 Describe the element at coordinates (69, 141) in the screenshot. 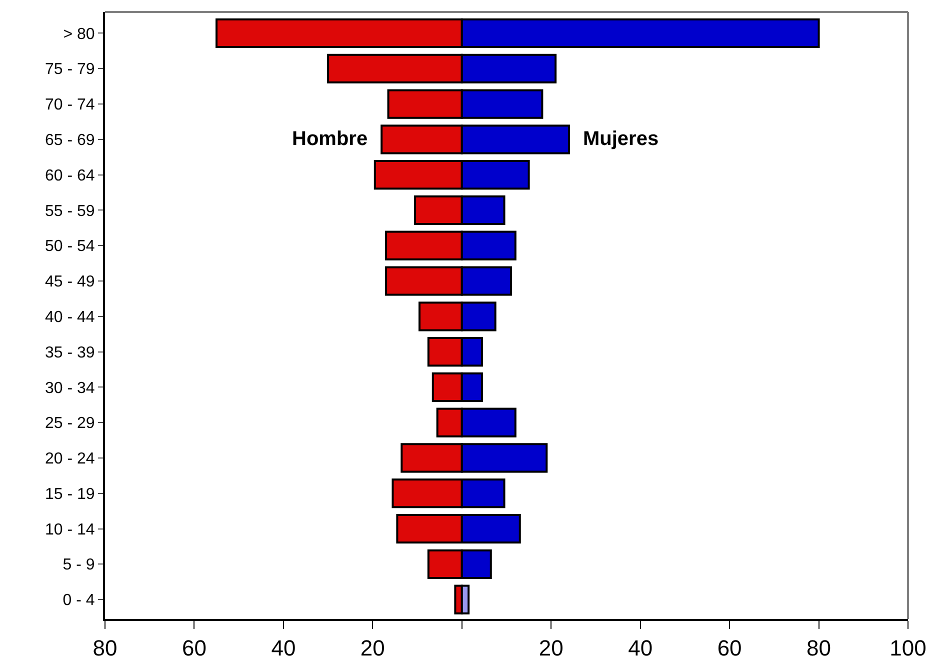

I see `y-tick-label: 65 - 69` at that location.